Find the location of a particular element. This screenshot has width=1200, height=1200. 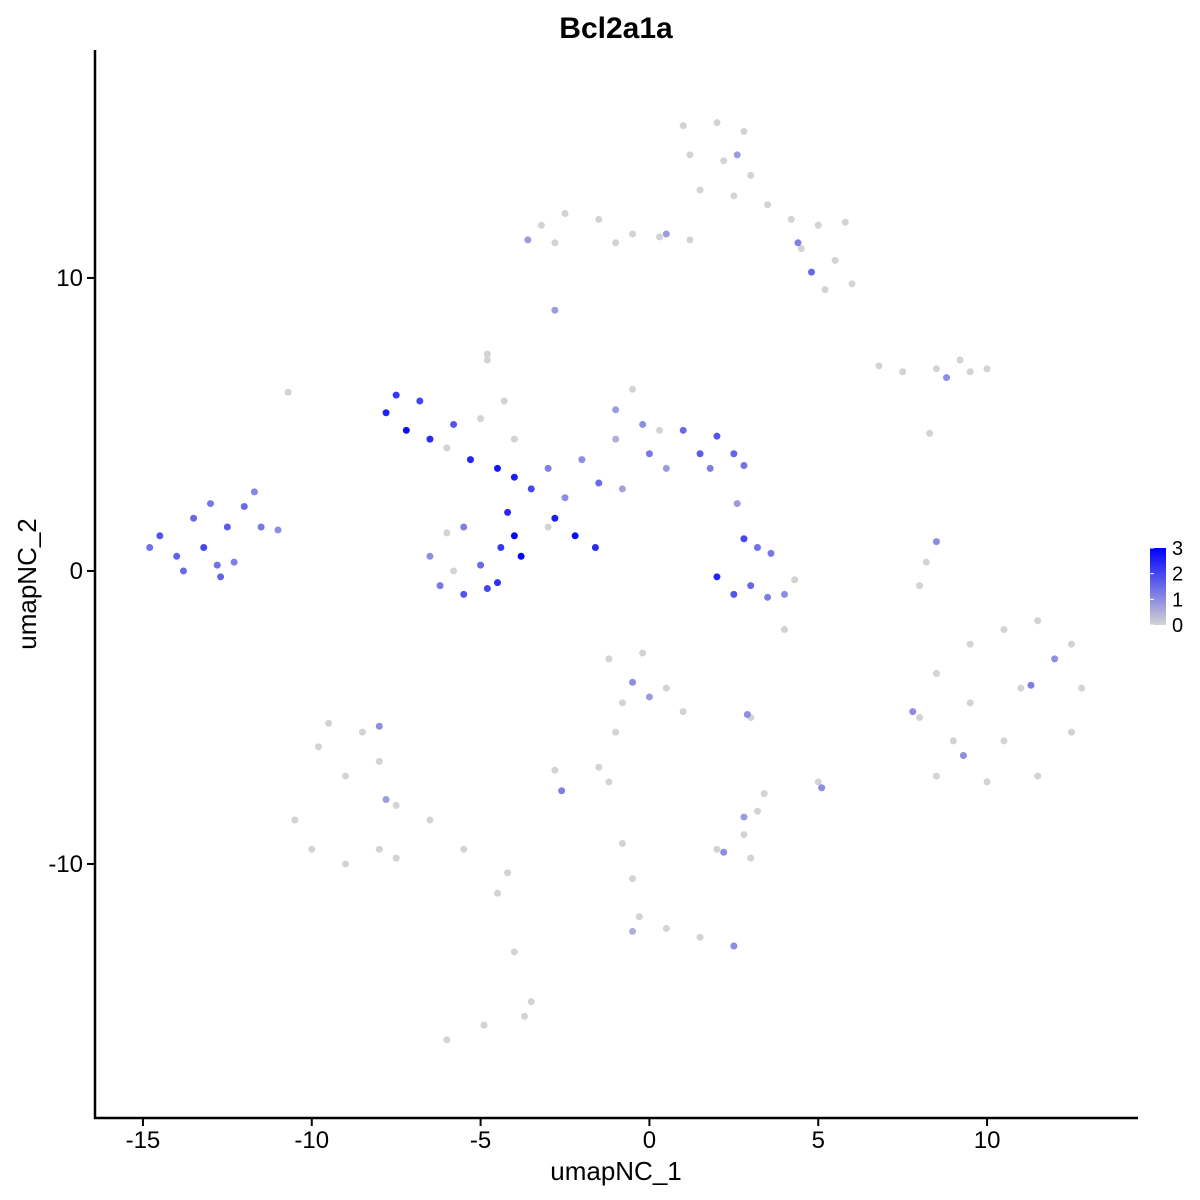

y-tick-label: 10 is located at coordinates (69, 278).